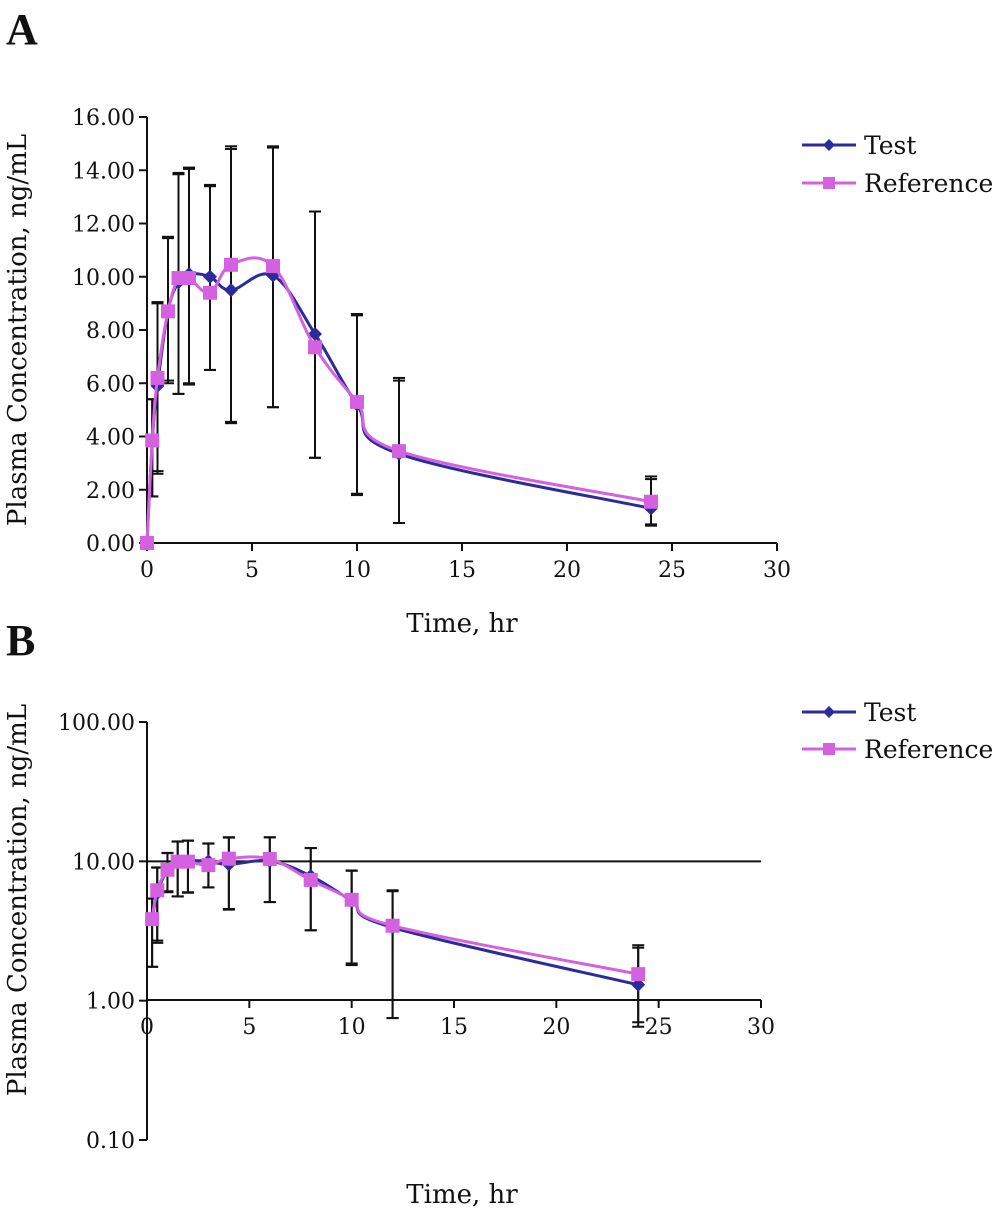 The width and height of the screenshot is (1000, 1212). I want to click on panel-b-xtick-label: 15, so click(454, 1027).